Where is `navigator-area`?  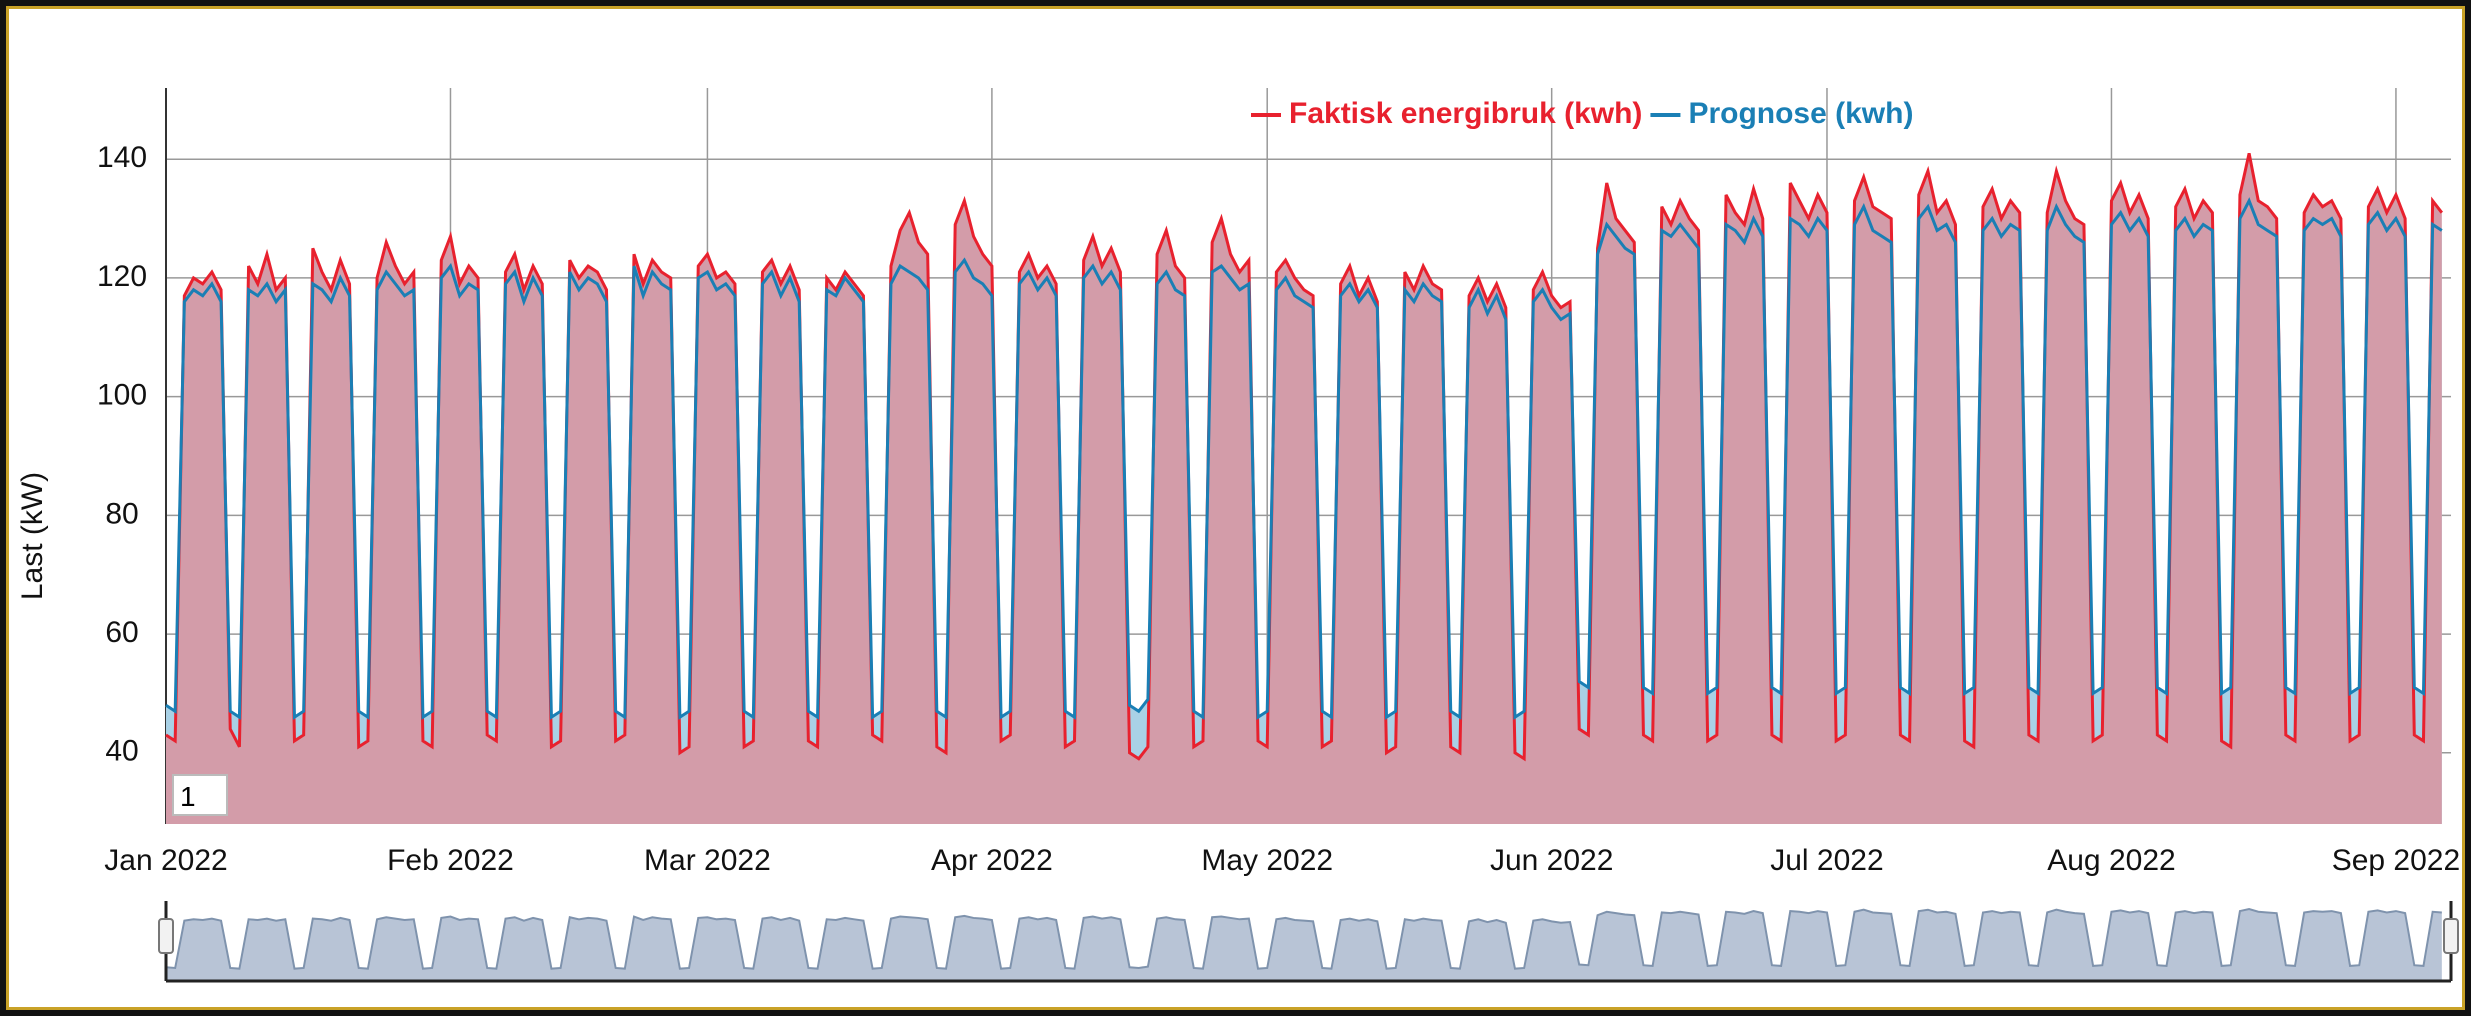 navigator-area is located at coordinates (1304, 945).